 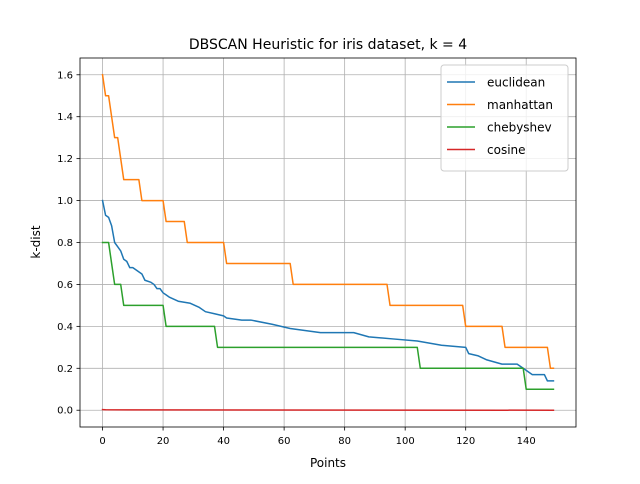 What do you see at coordinates (344, 441) in the screenshot?
I see `x-tick-label: 80` at bounding box center [344, 441].